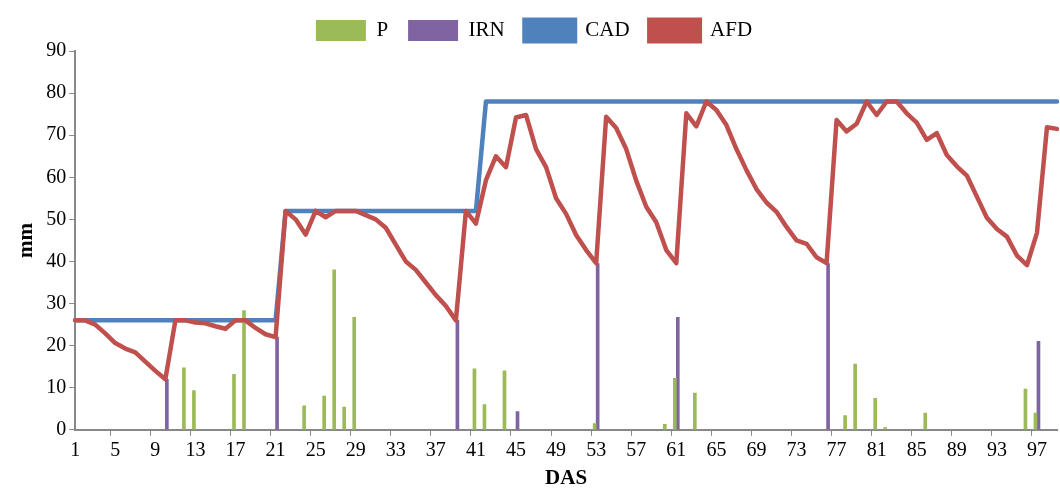 This screenshot has width=1060, height=497. What do you see at coordinates (155, 449) in the screenshot?
I see `x-tick-label: 9` at bounding box center [155, 449].